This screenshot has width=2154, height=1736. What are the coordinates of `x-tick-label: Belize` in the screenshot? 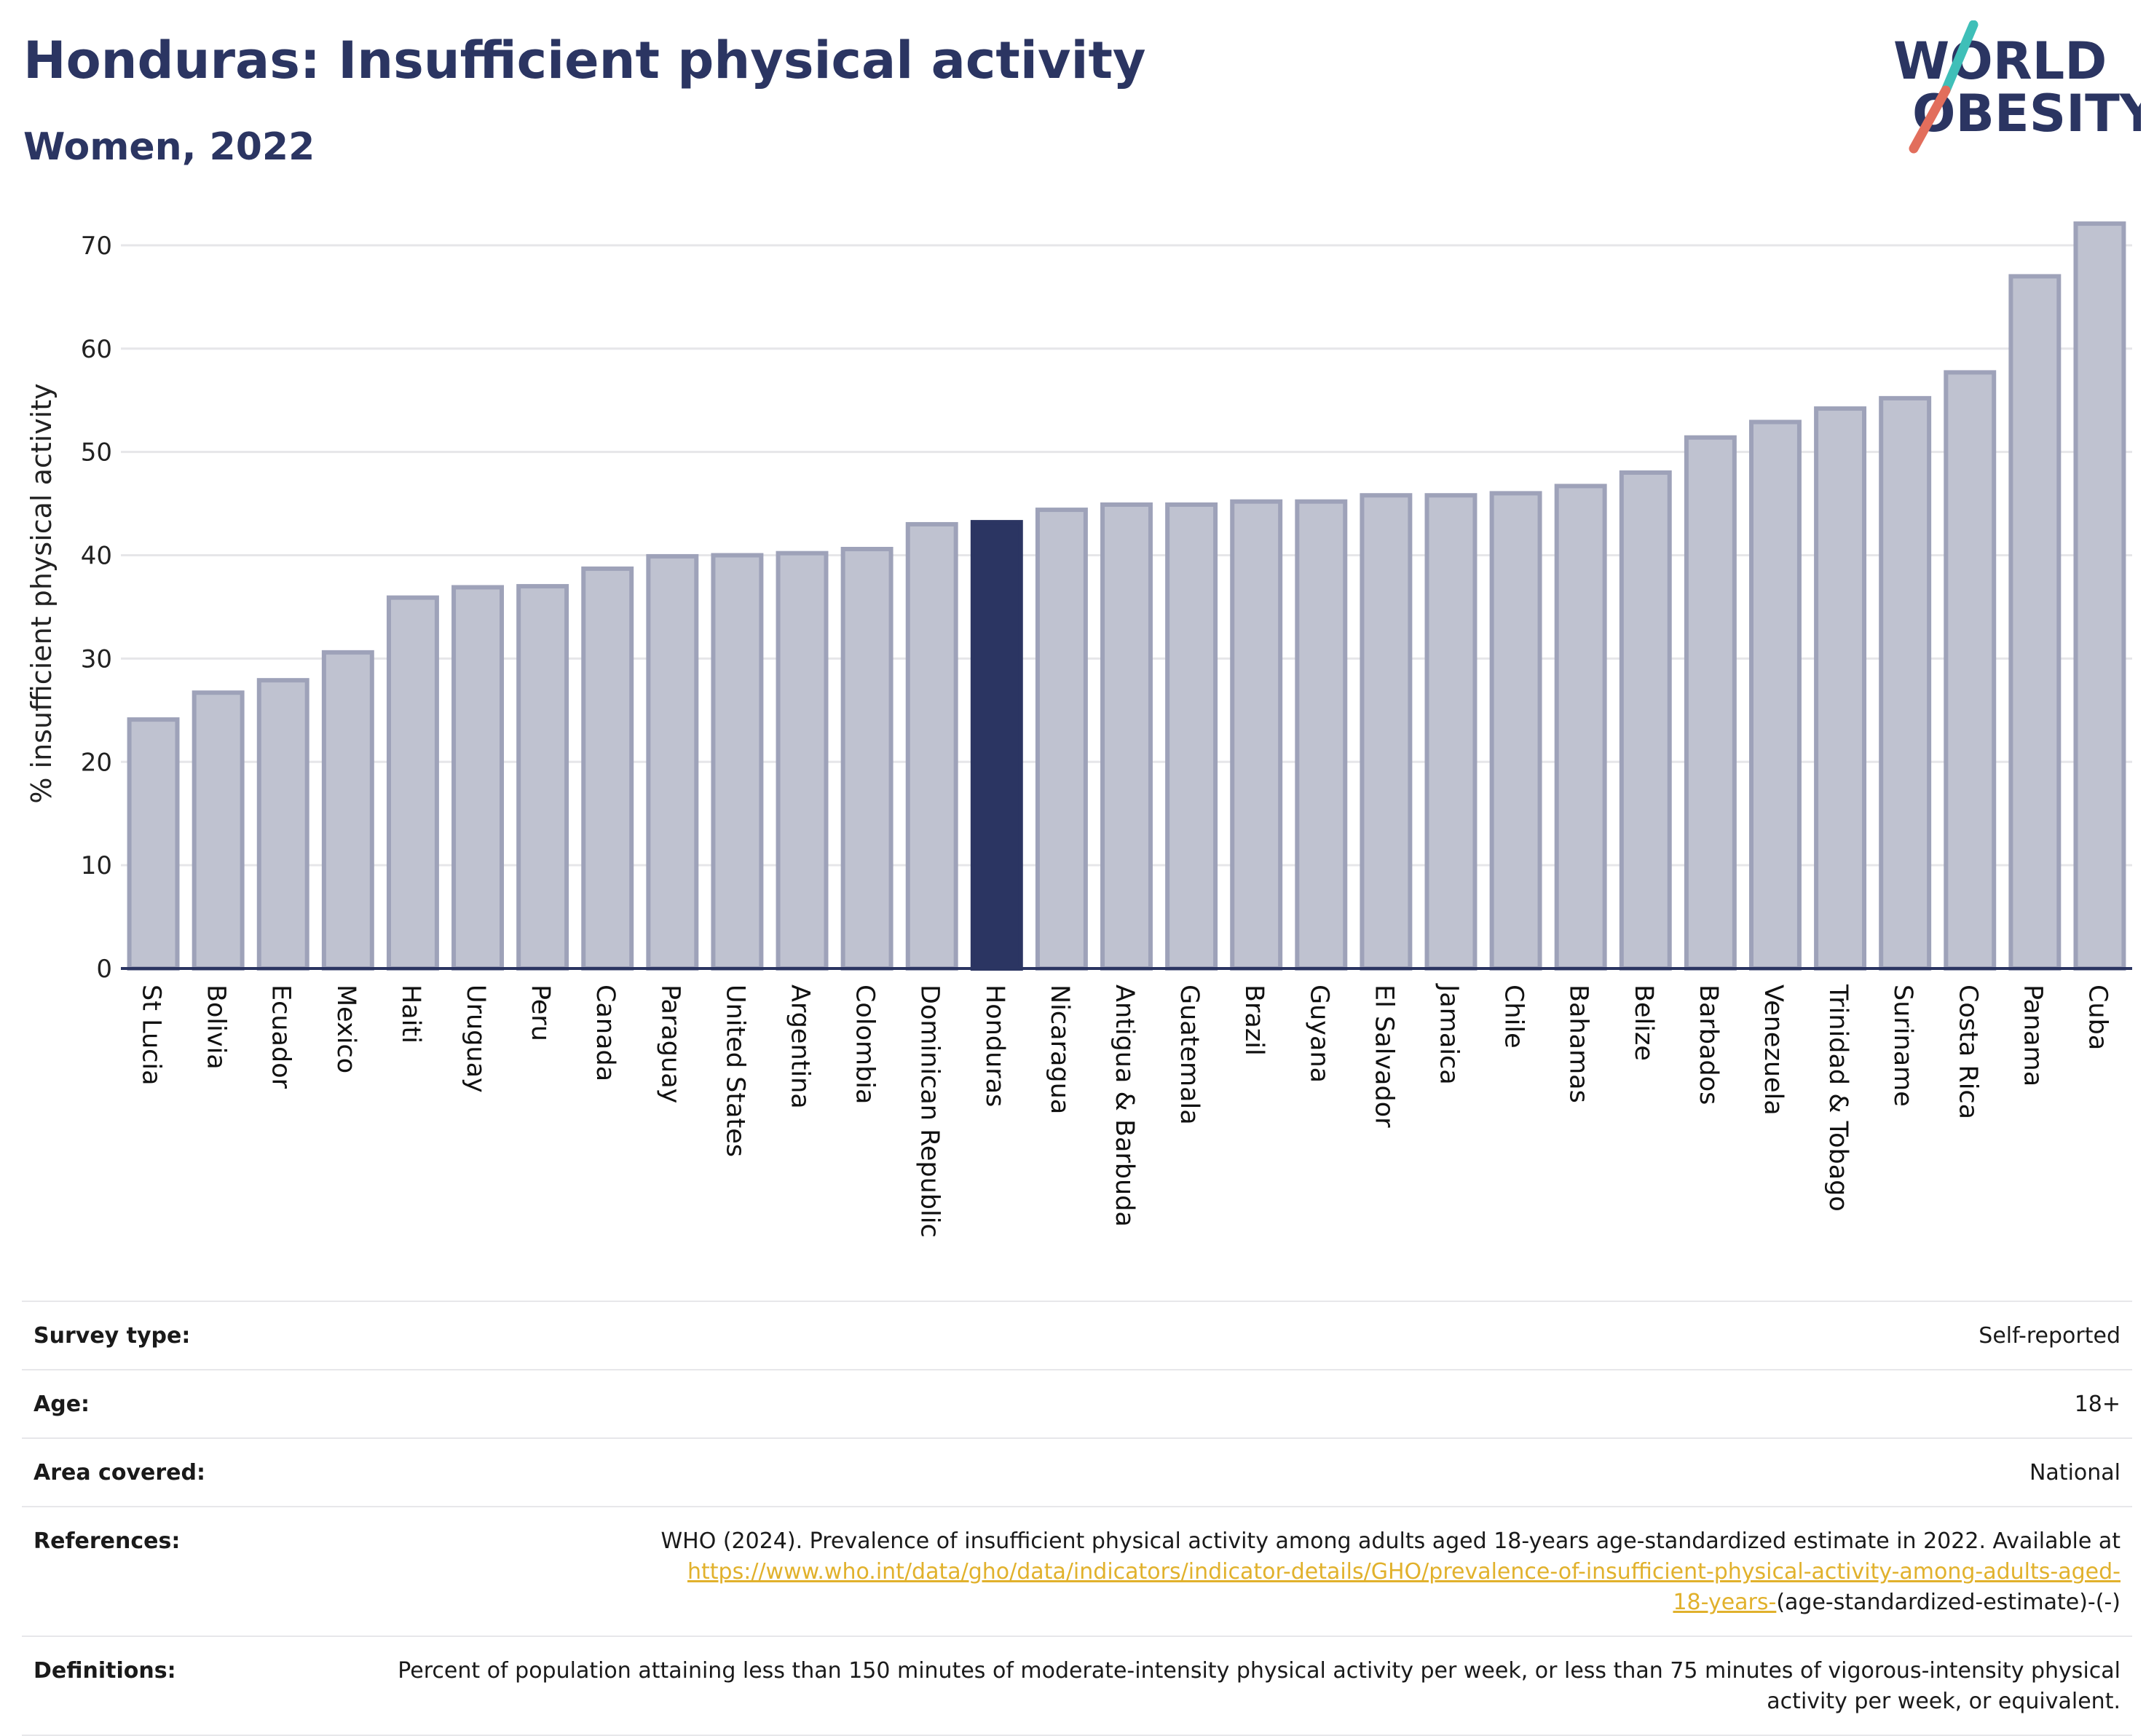 It's located at (1643, 1023).